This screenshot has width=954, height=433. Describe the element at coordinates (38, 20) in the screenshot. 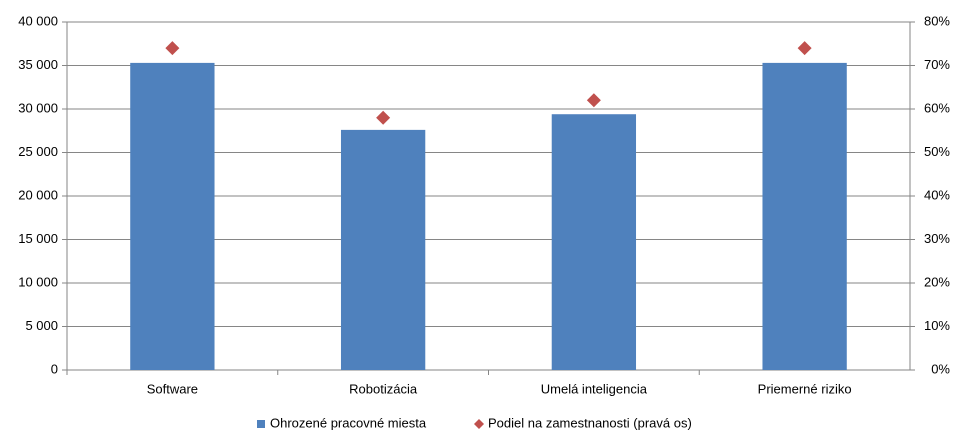

I see `y-tick-label: 40 000` at that location.